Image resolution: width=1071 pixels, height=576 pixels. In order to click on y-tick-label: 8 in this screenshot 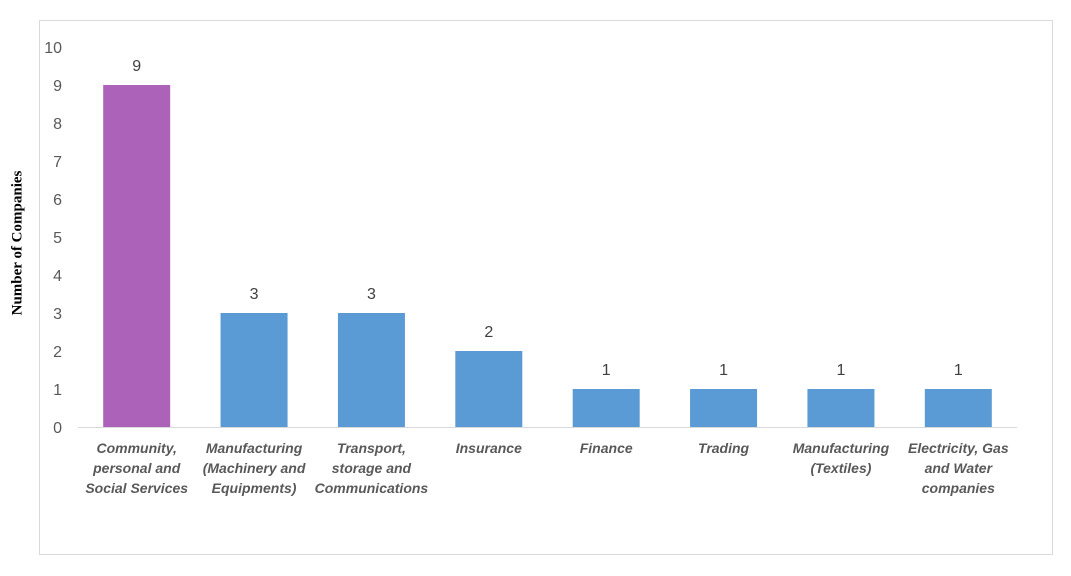, I will do `click(57, 124)`.